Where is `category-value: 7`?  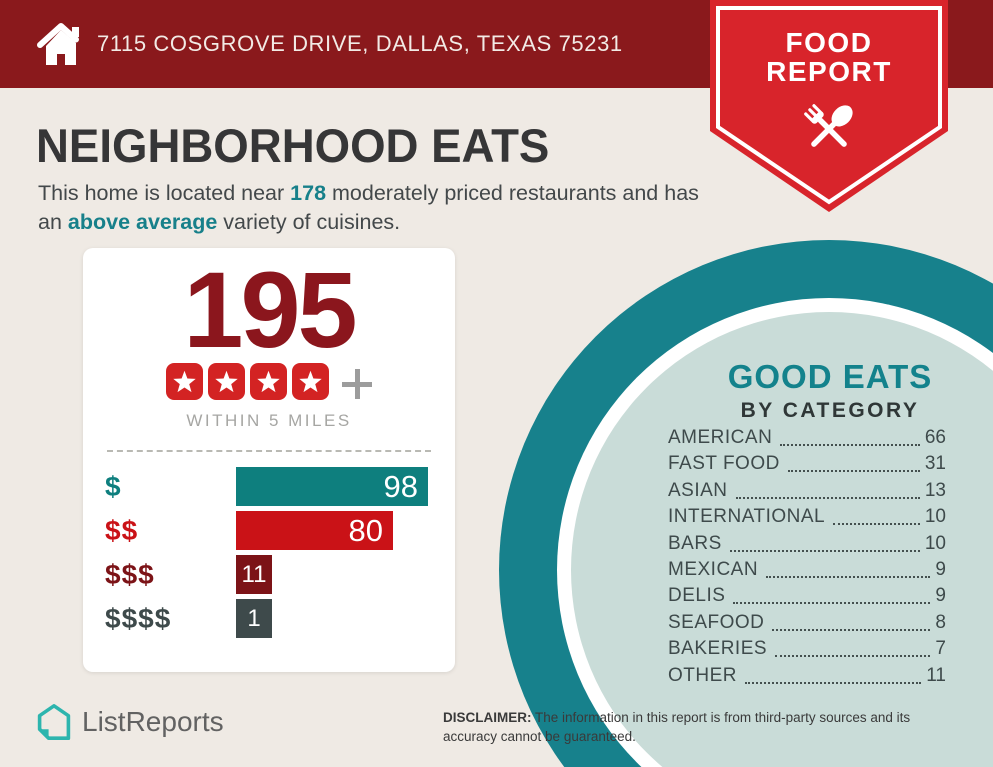
category-value: 7 is located at coordinates (940, 649).